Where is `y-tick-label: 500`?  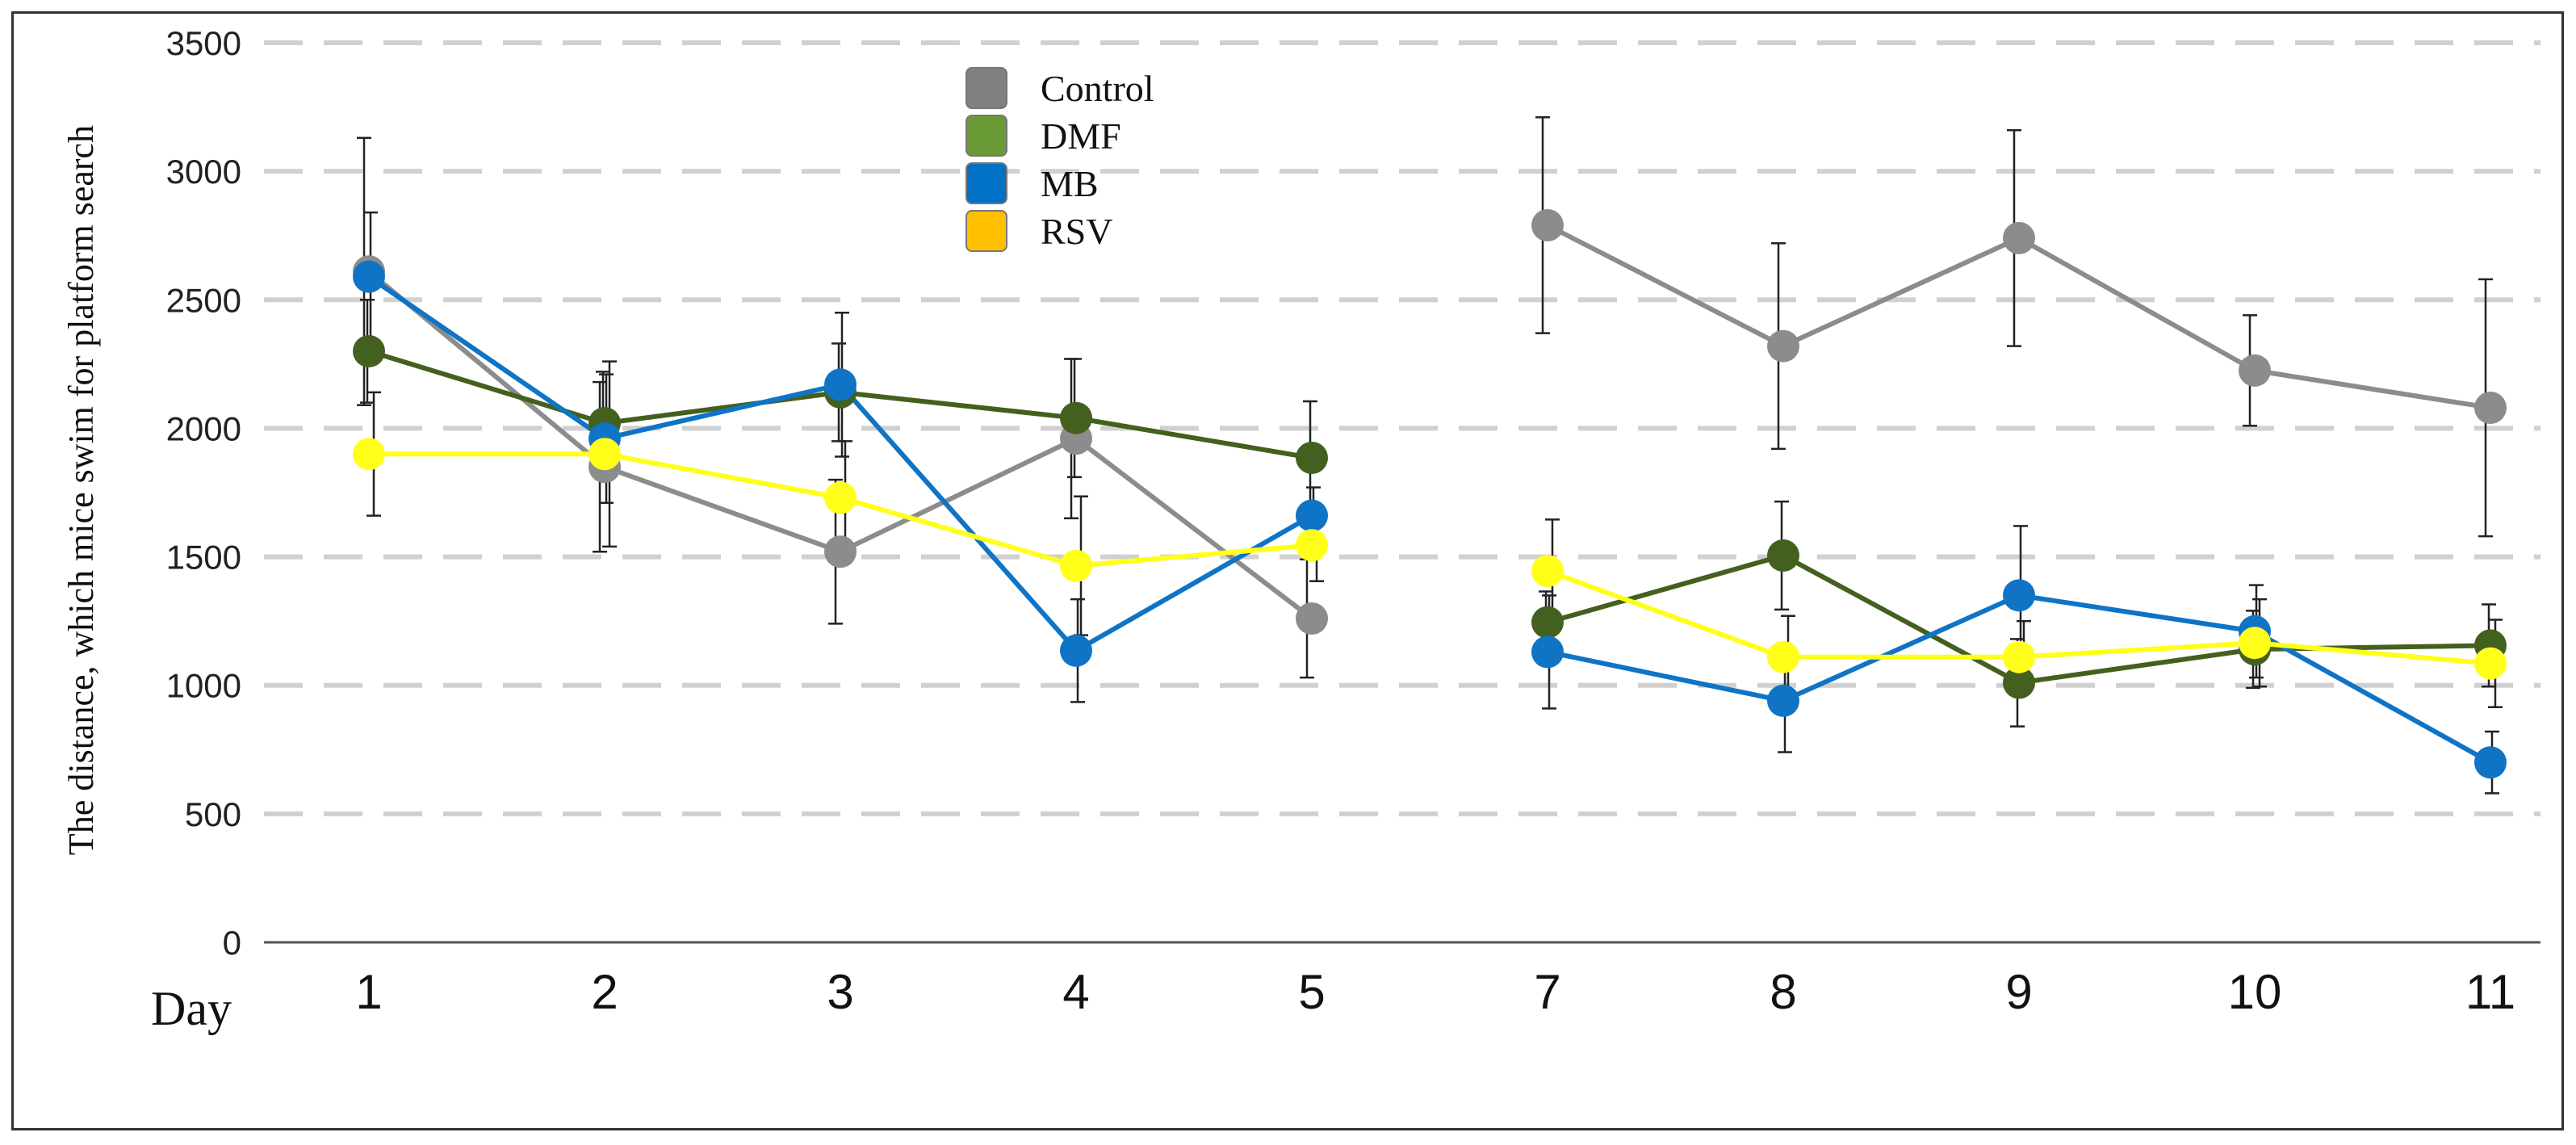
y-tick-label: 500 is located at coordinates (213, 814).